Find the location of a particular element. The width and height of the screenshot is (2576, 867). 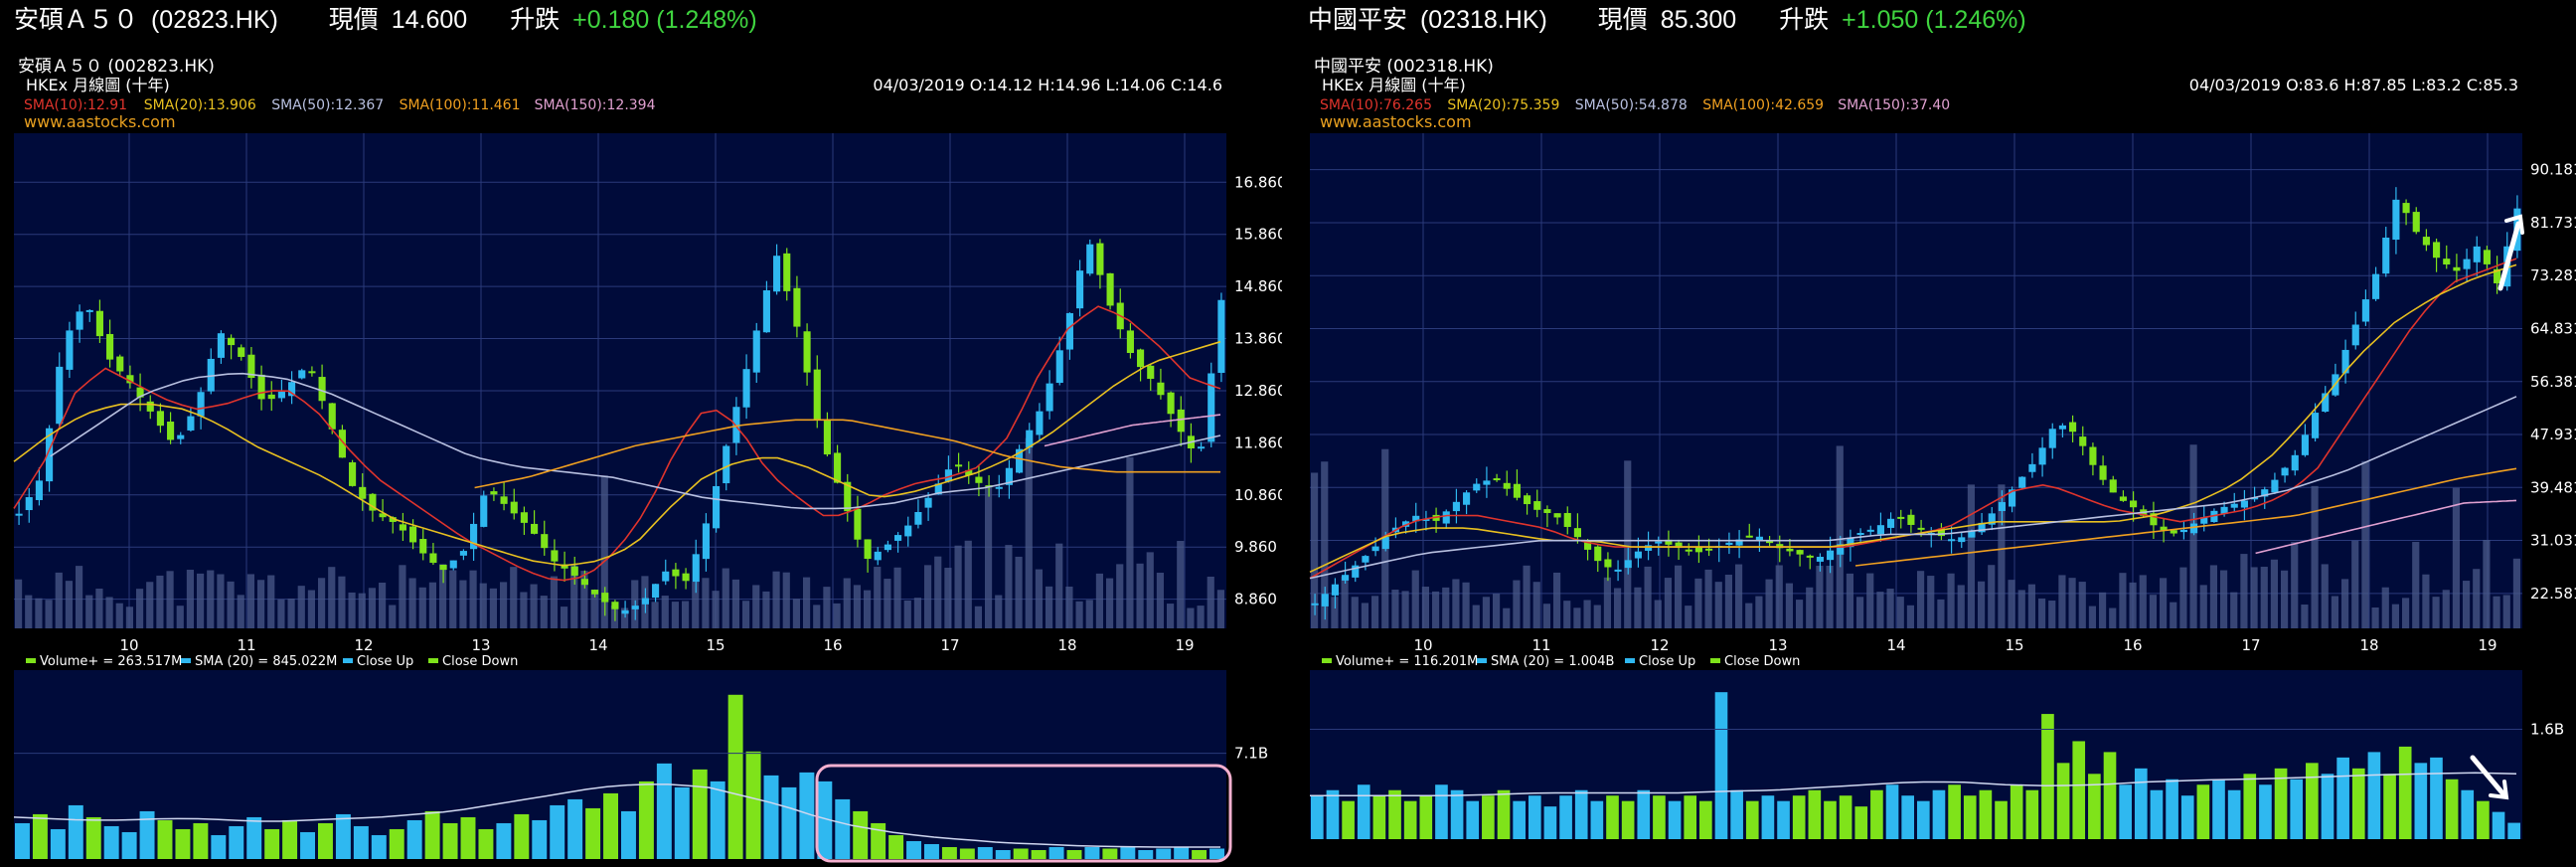

x-tick-label: 11 is located at coordinates (1540, 645).